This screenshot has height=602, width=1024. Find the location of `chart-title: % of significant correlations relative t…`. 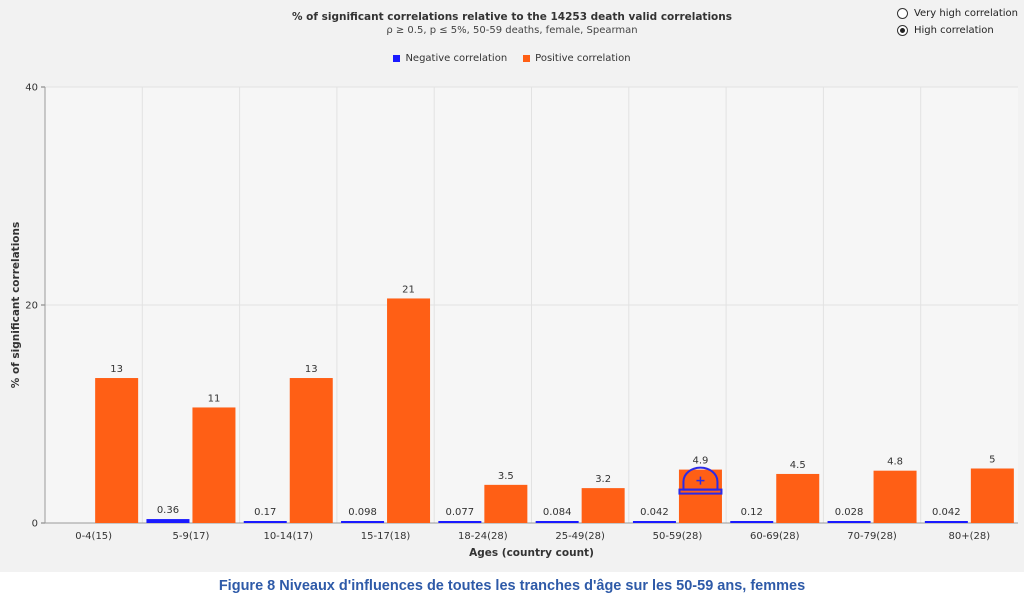

chart-title: % of significant correlations relative t… is located at coordinates (511, 17).